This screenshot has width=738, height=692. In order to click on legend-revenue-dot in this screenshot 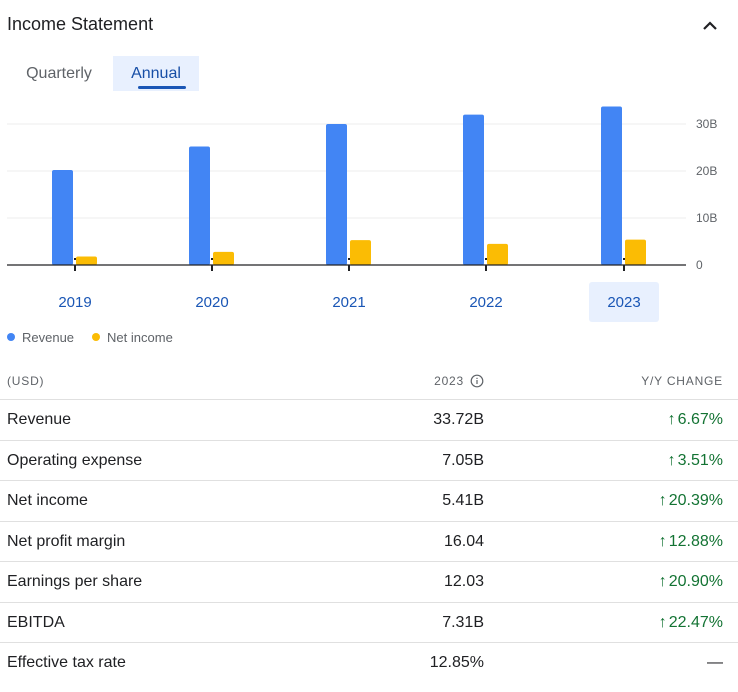, I will do `click(11, 337)`.